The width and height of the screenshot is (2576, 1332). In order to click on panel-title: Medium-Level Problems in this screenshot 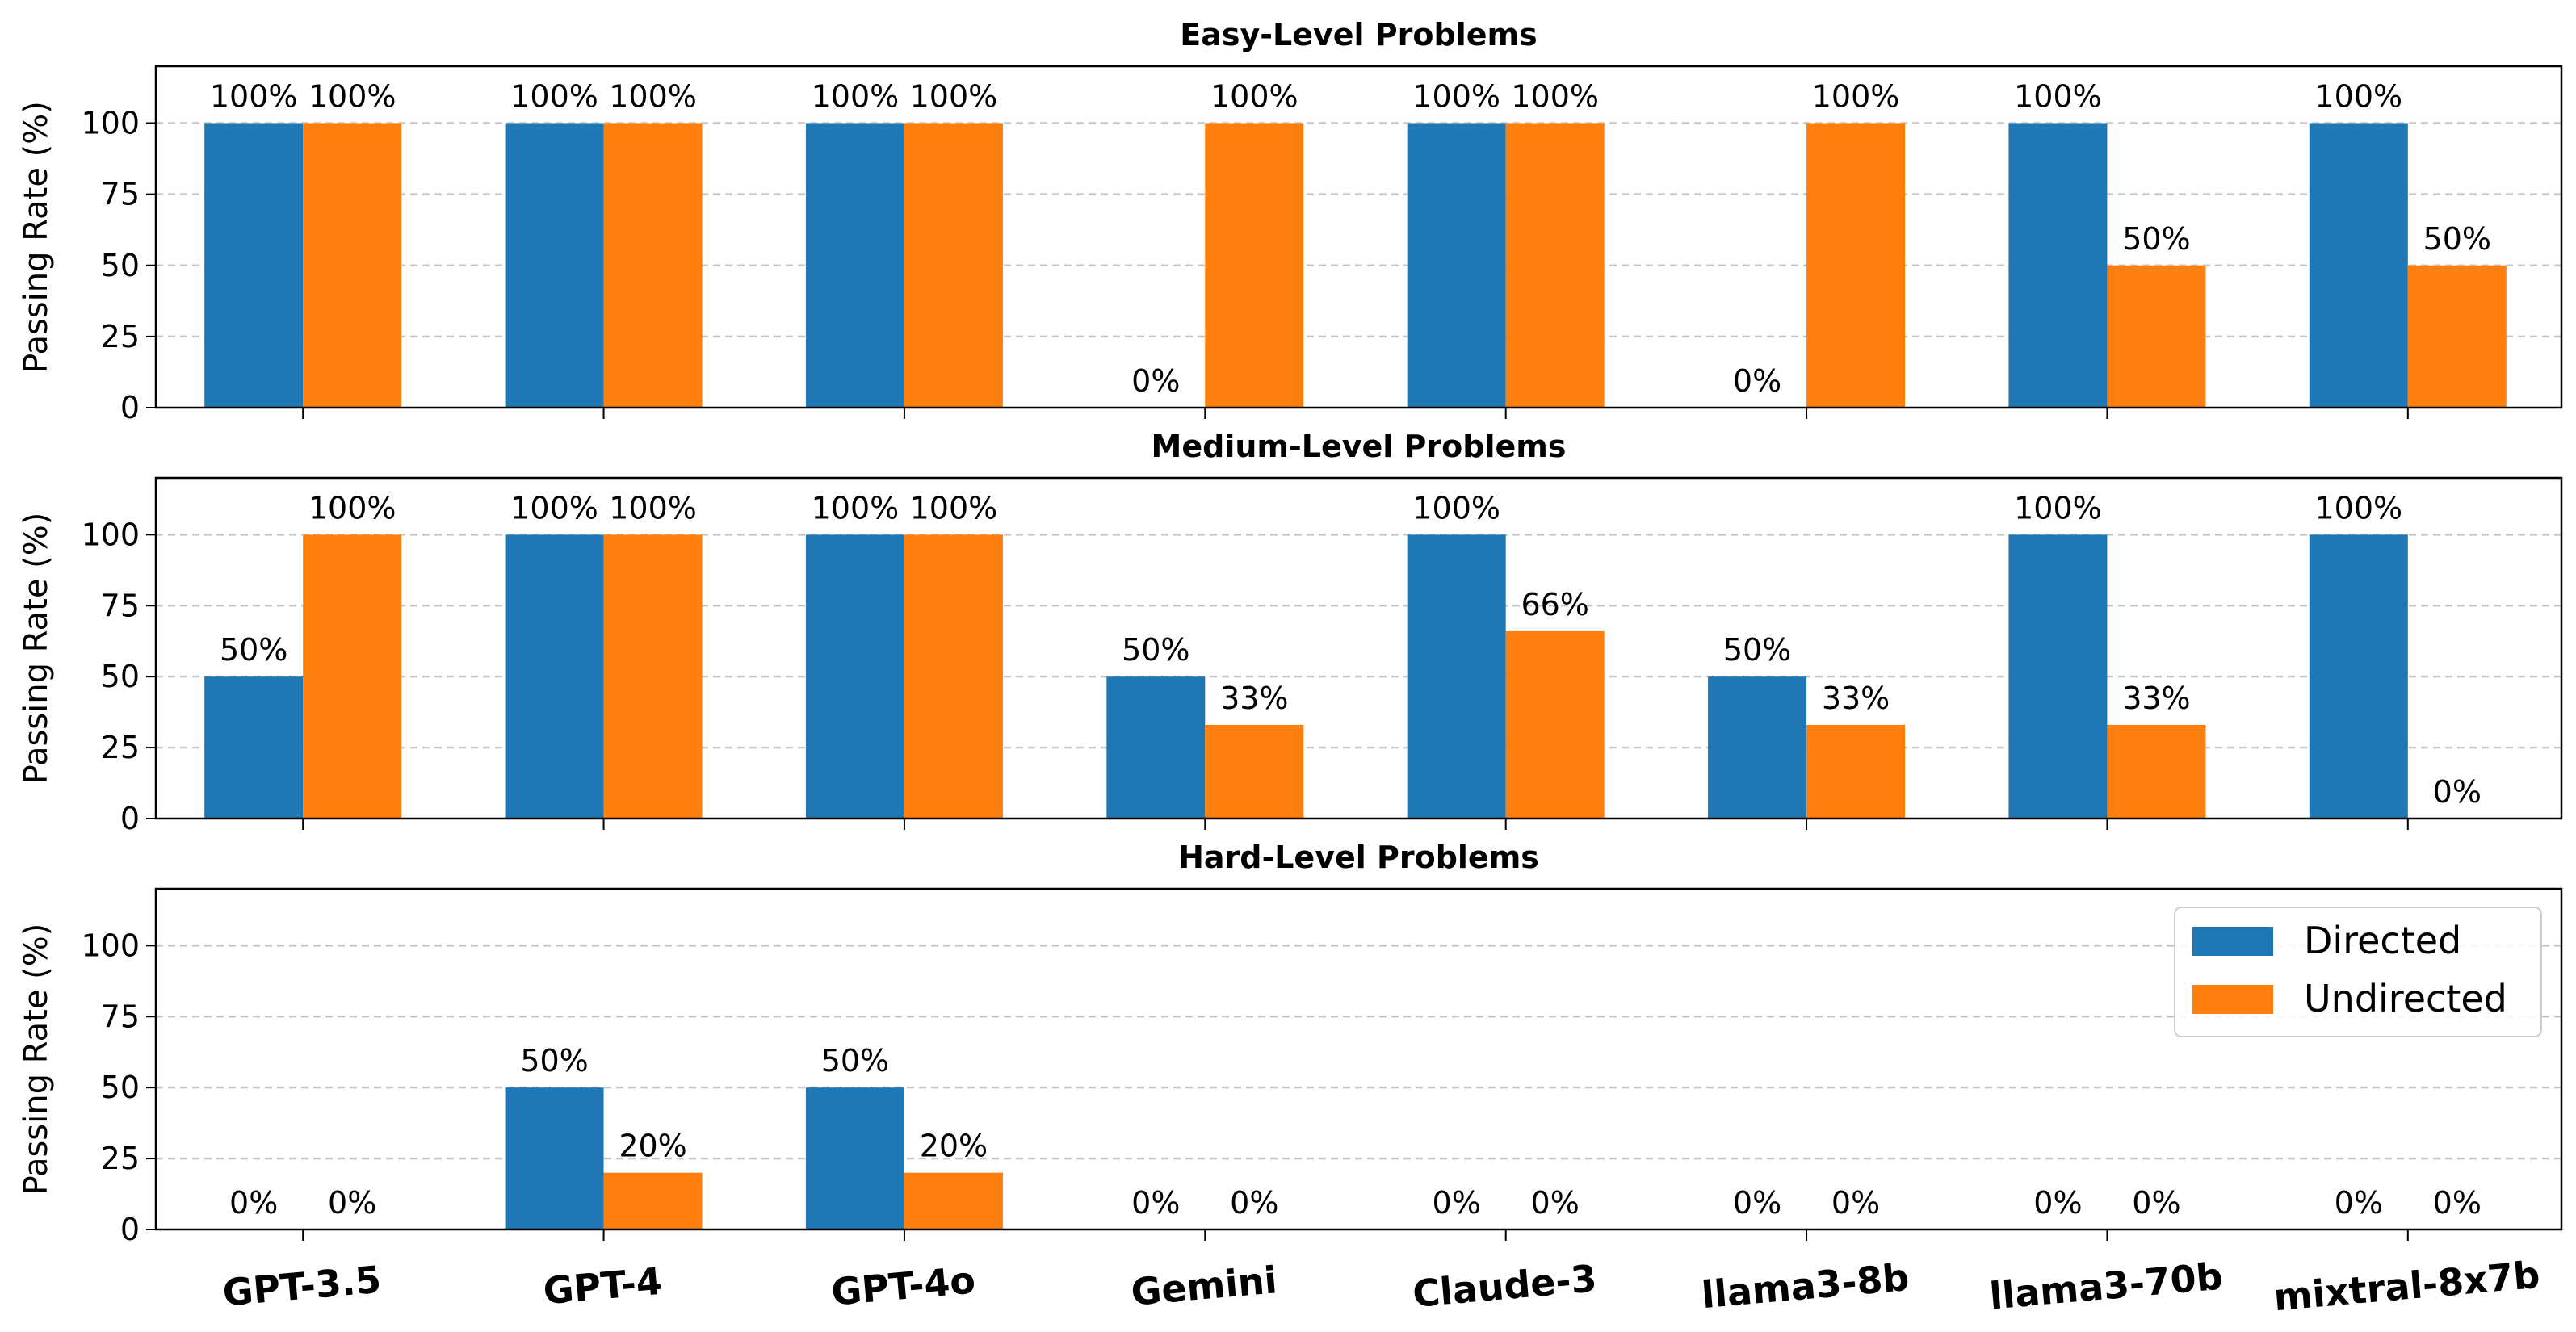, I will do `click(1359, 446)`.